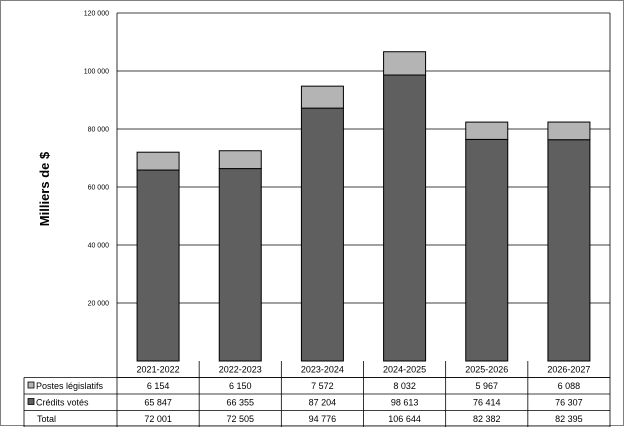 Image resolution: width=624 pixels, height=432 pixels. What do you see at coordinates (96, 159) in the screenshot?
I see `y-tick-labels: 20 000 40 000 60 000 80 000 100 000 120 000` at bounding box center [96, 159].